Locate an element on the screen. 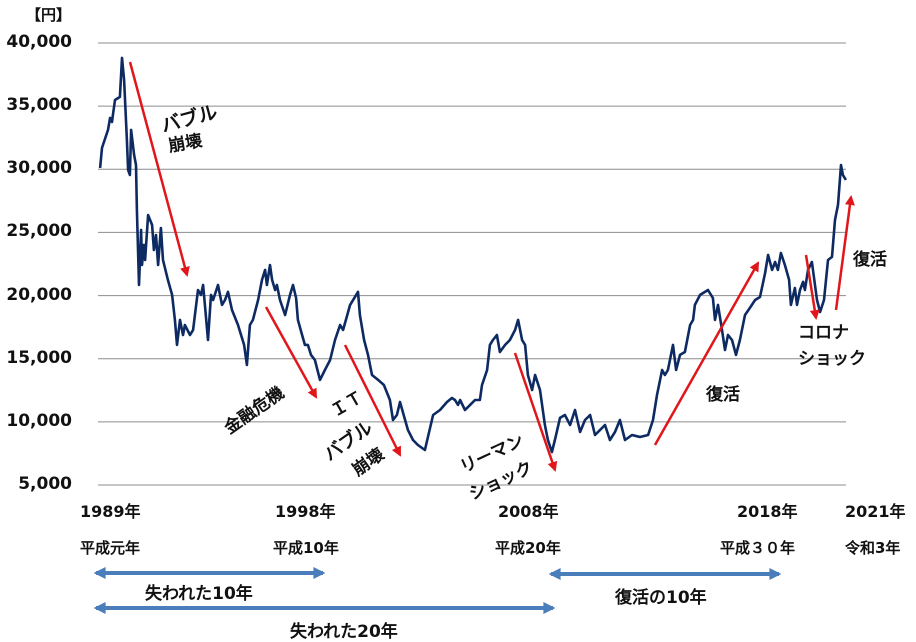  xtick-2008: 2008年 is located at coordinates (528, 511).